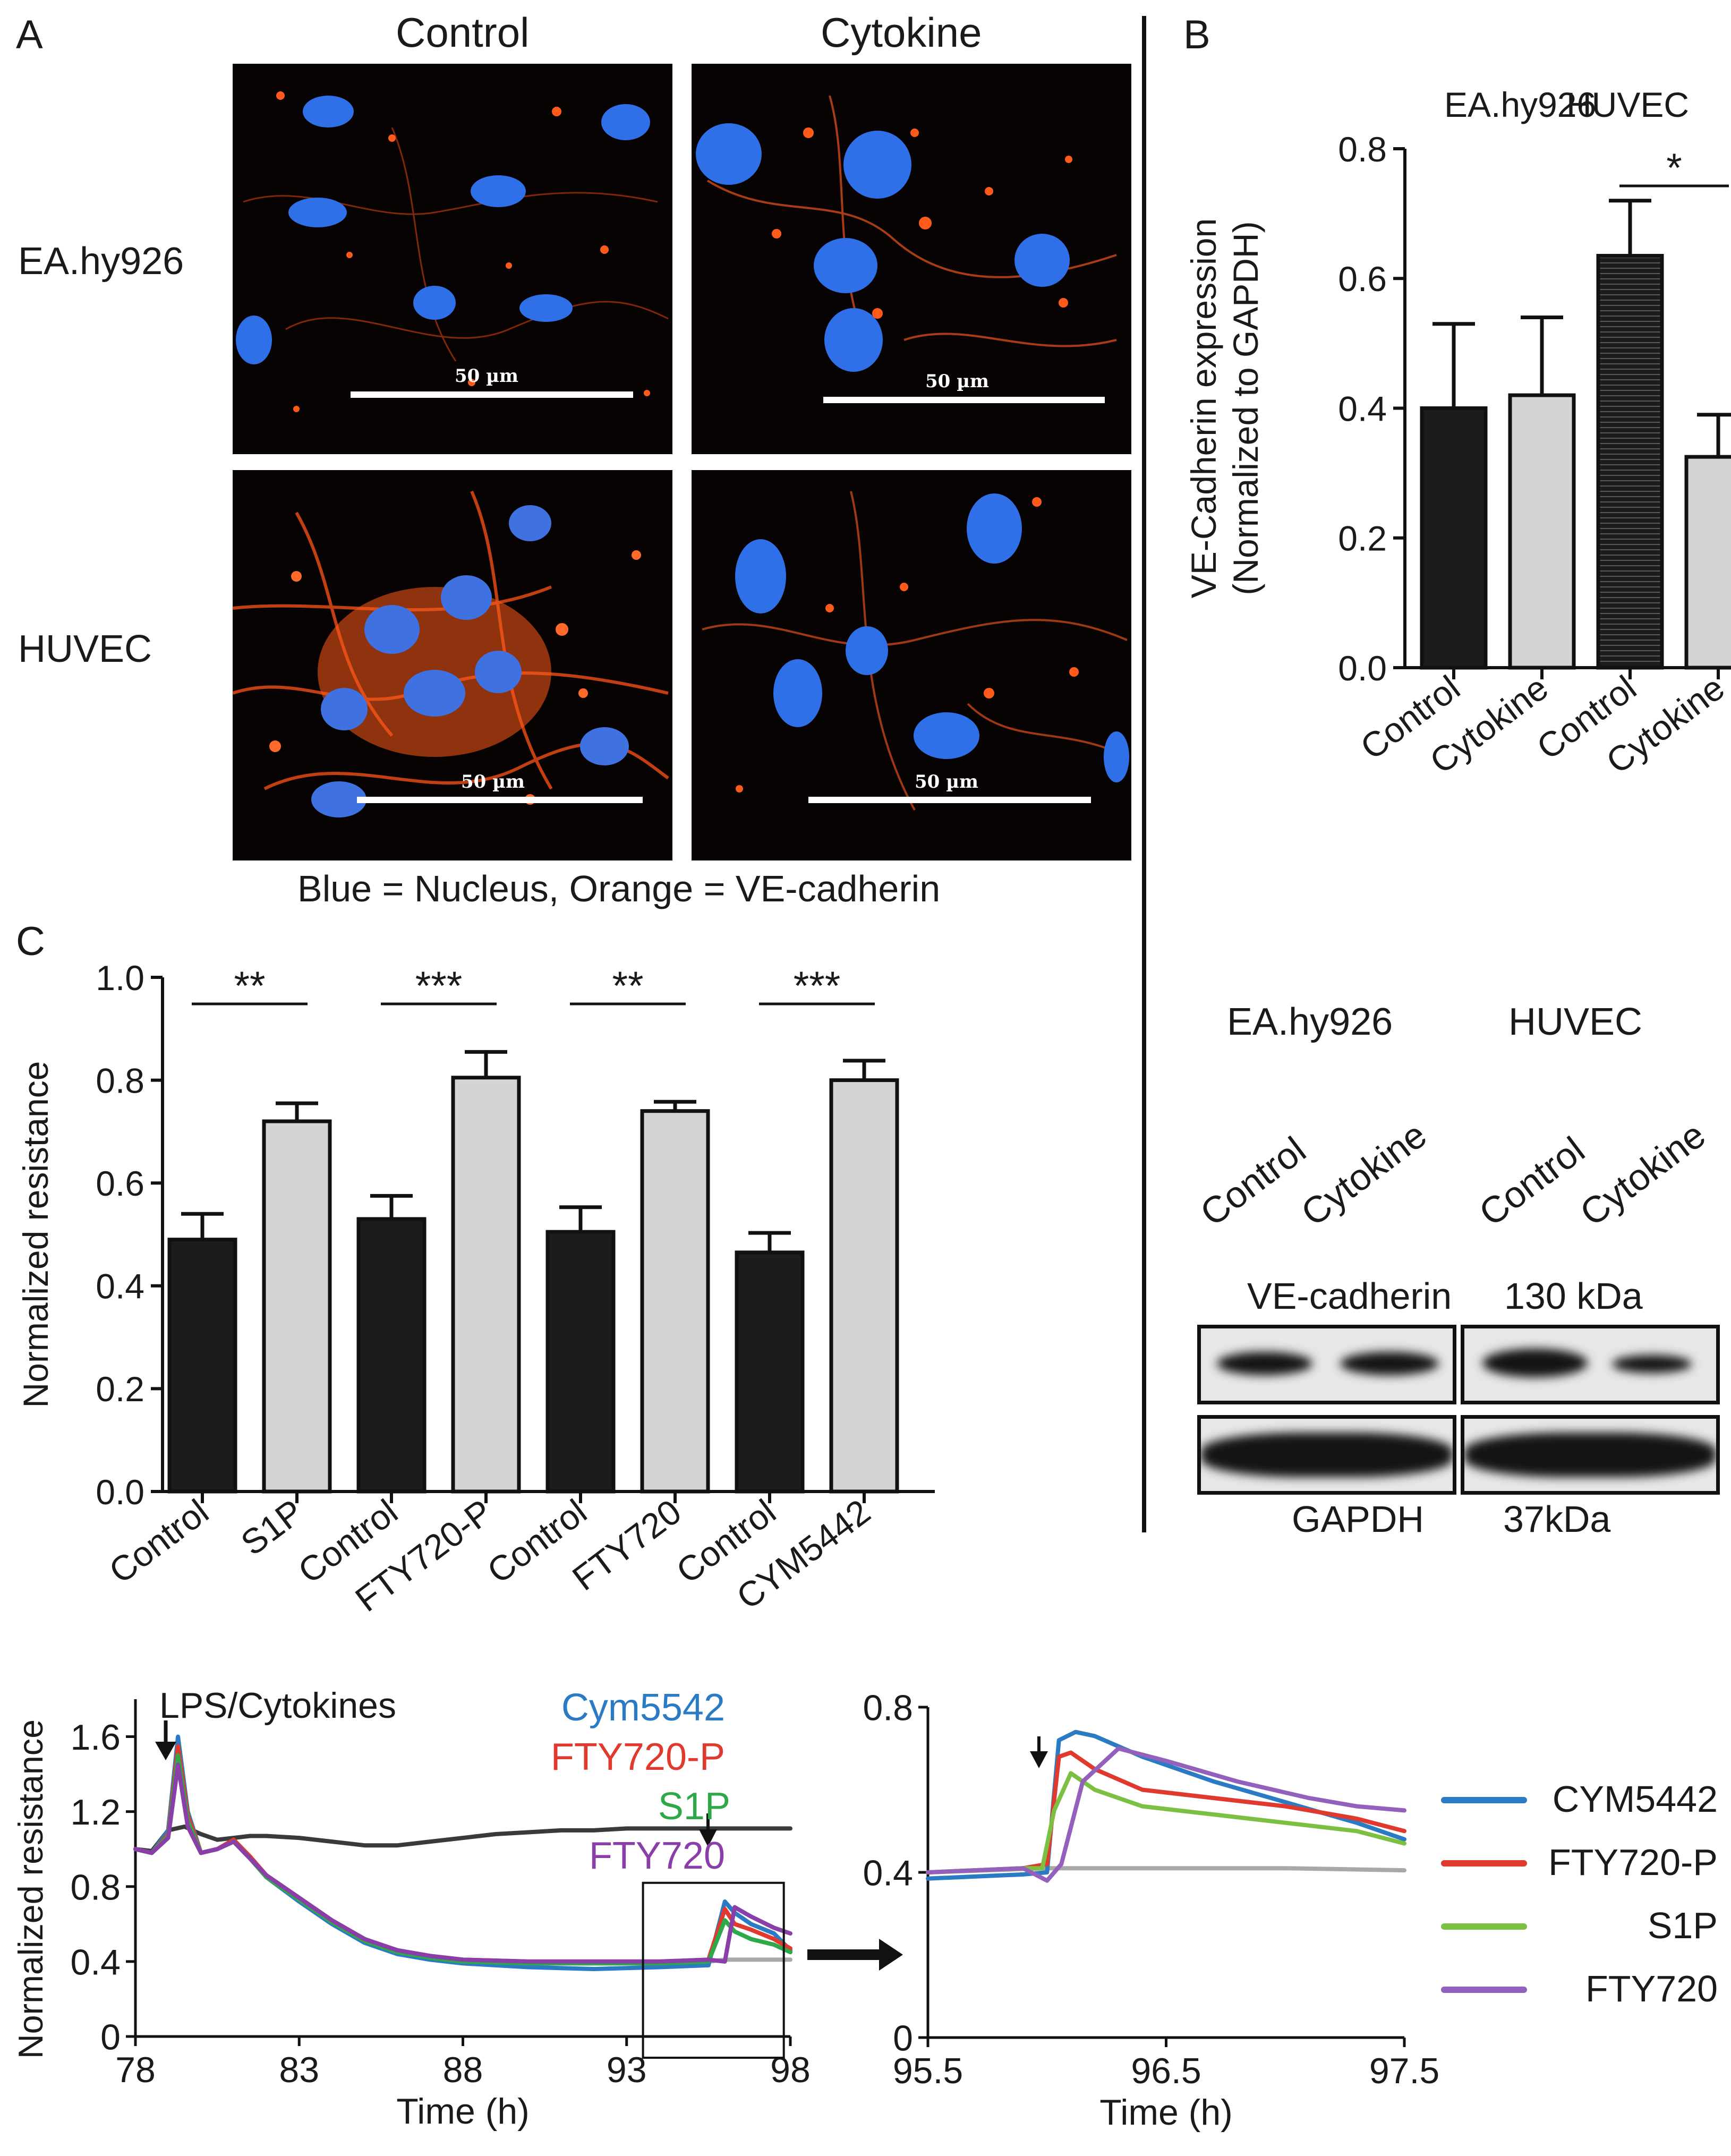  What do you see at coordinates (1349, 1296) in the screenshot?
I see `blot-top-band-label: VE-cadherin` at bounding box center [1349, 1296].